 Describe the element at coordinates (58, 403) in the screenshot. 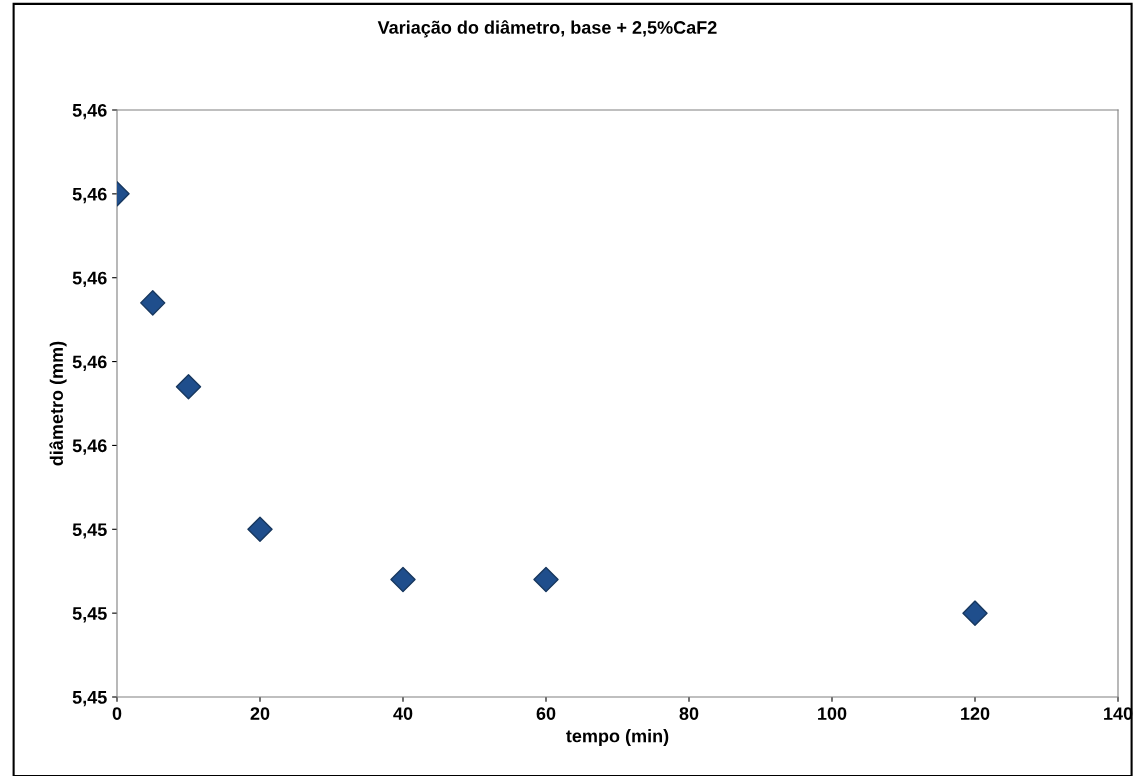

I see `y-axis-title: diâmetro (mm)` at that location.